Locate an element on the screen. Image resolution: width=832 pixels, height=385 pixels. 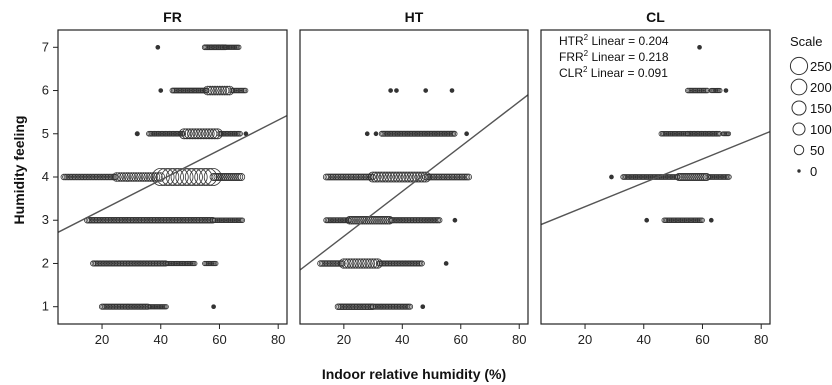
legend-label: 250 is located at coordinates (821, 66).